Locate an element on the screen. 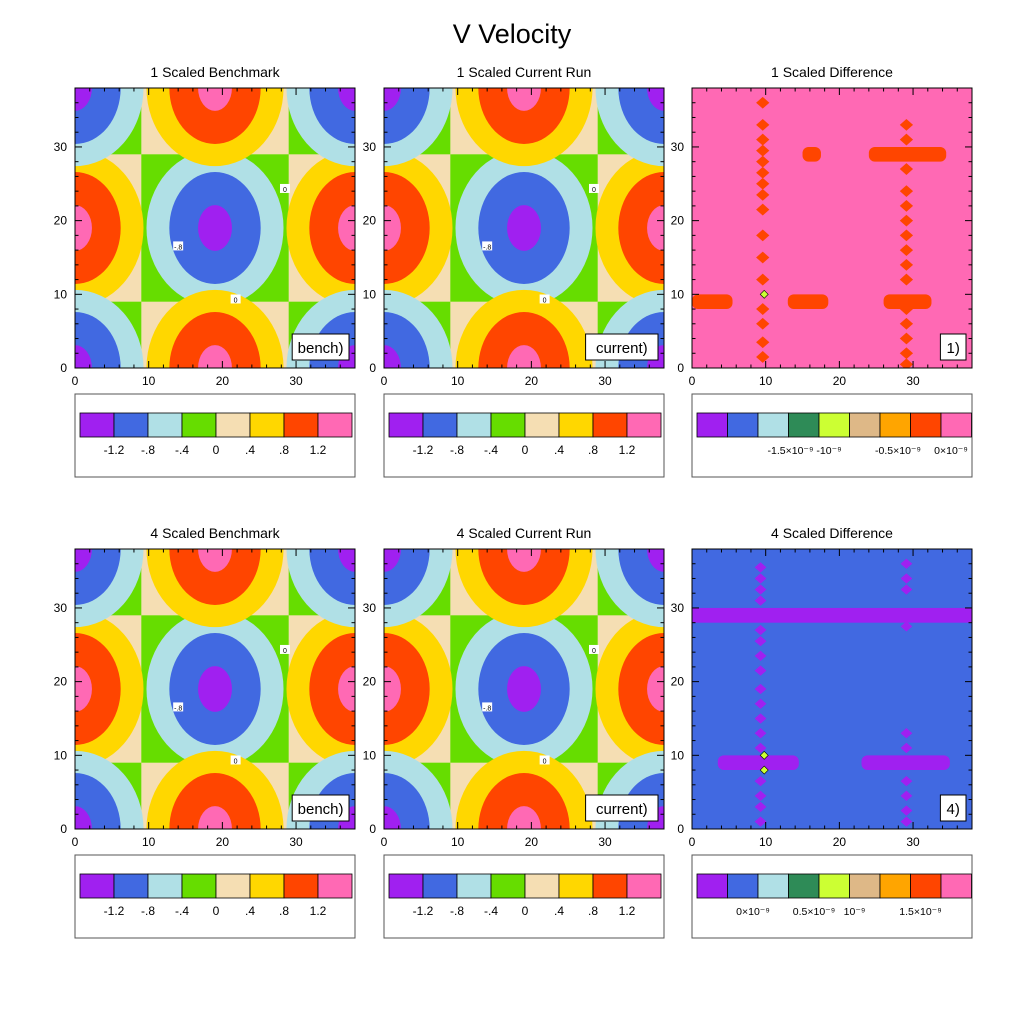 The width and height of the screenshot is (1024, 1029). inset-label: bench) is located at coordinates (321, 348).